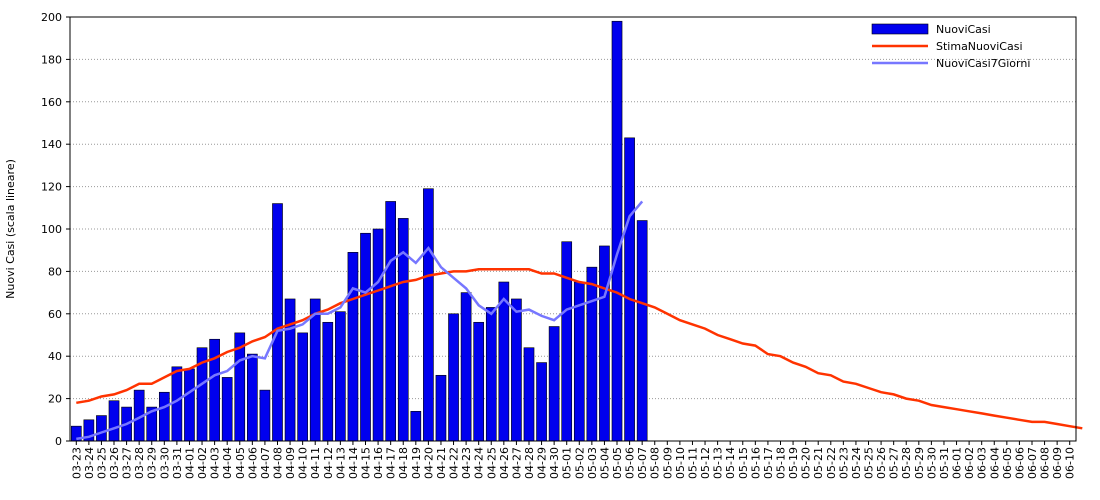 The height and width of the screenshot is (500, 1100). What do you see at coordinates (630, 463) in the screenshot?
I see `x-tick-label: 05-06` at bounding box center [630, 463].